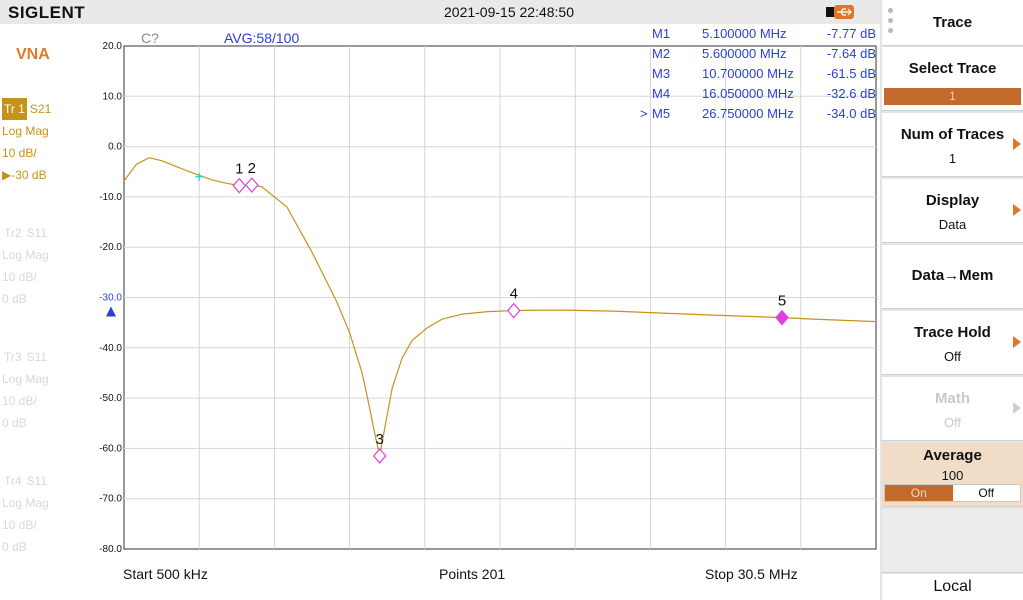 The height and width of the screenshot is (600, 1023). What do you see at coordinates (851, 93) in the screenshot?
I see `marker-value: -32.6 dB` at bounding box center [851, 93].